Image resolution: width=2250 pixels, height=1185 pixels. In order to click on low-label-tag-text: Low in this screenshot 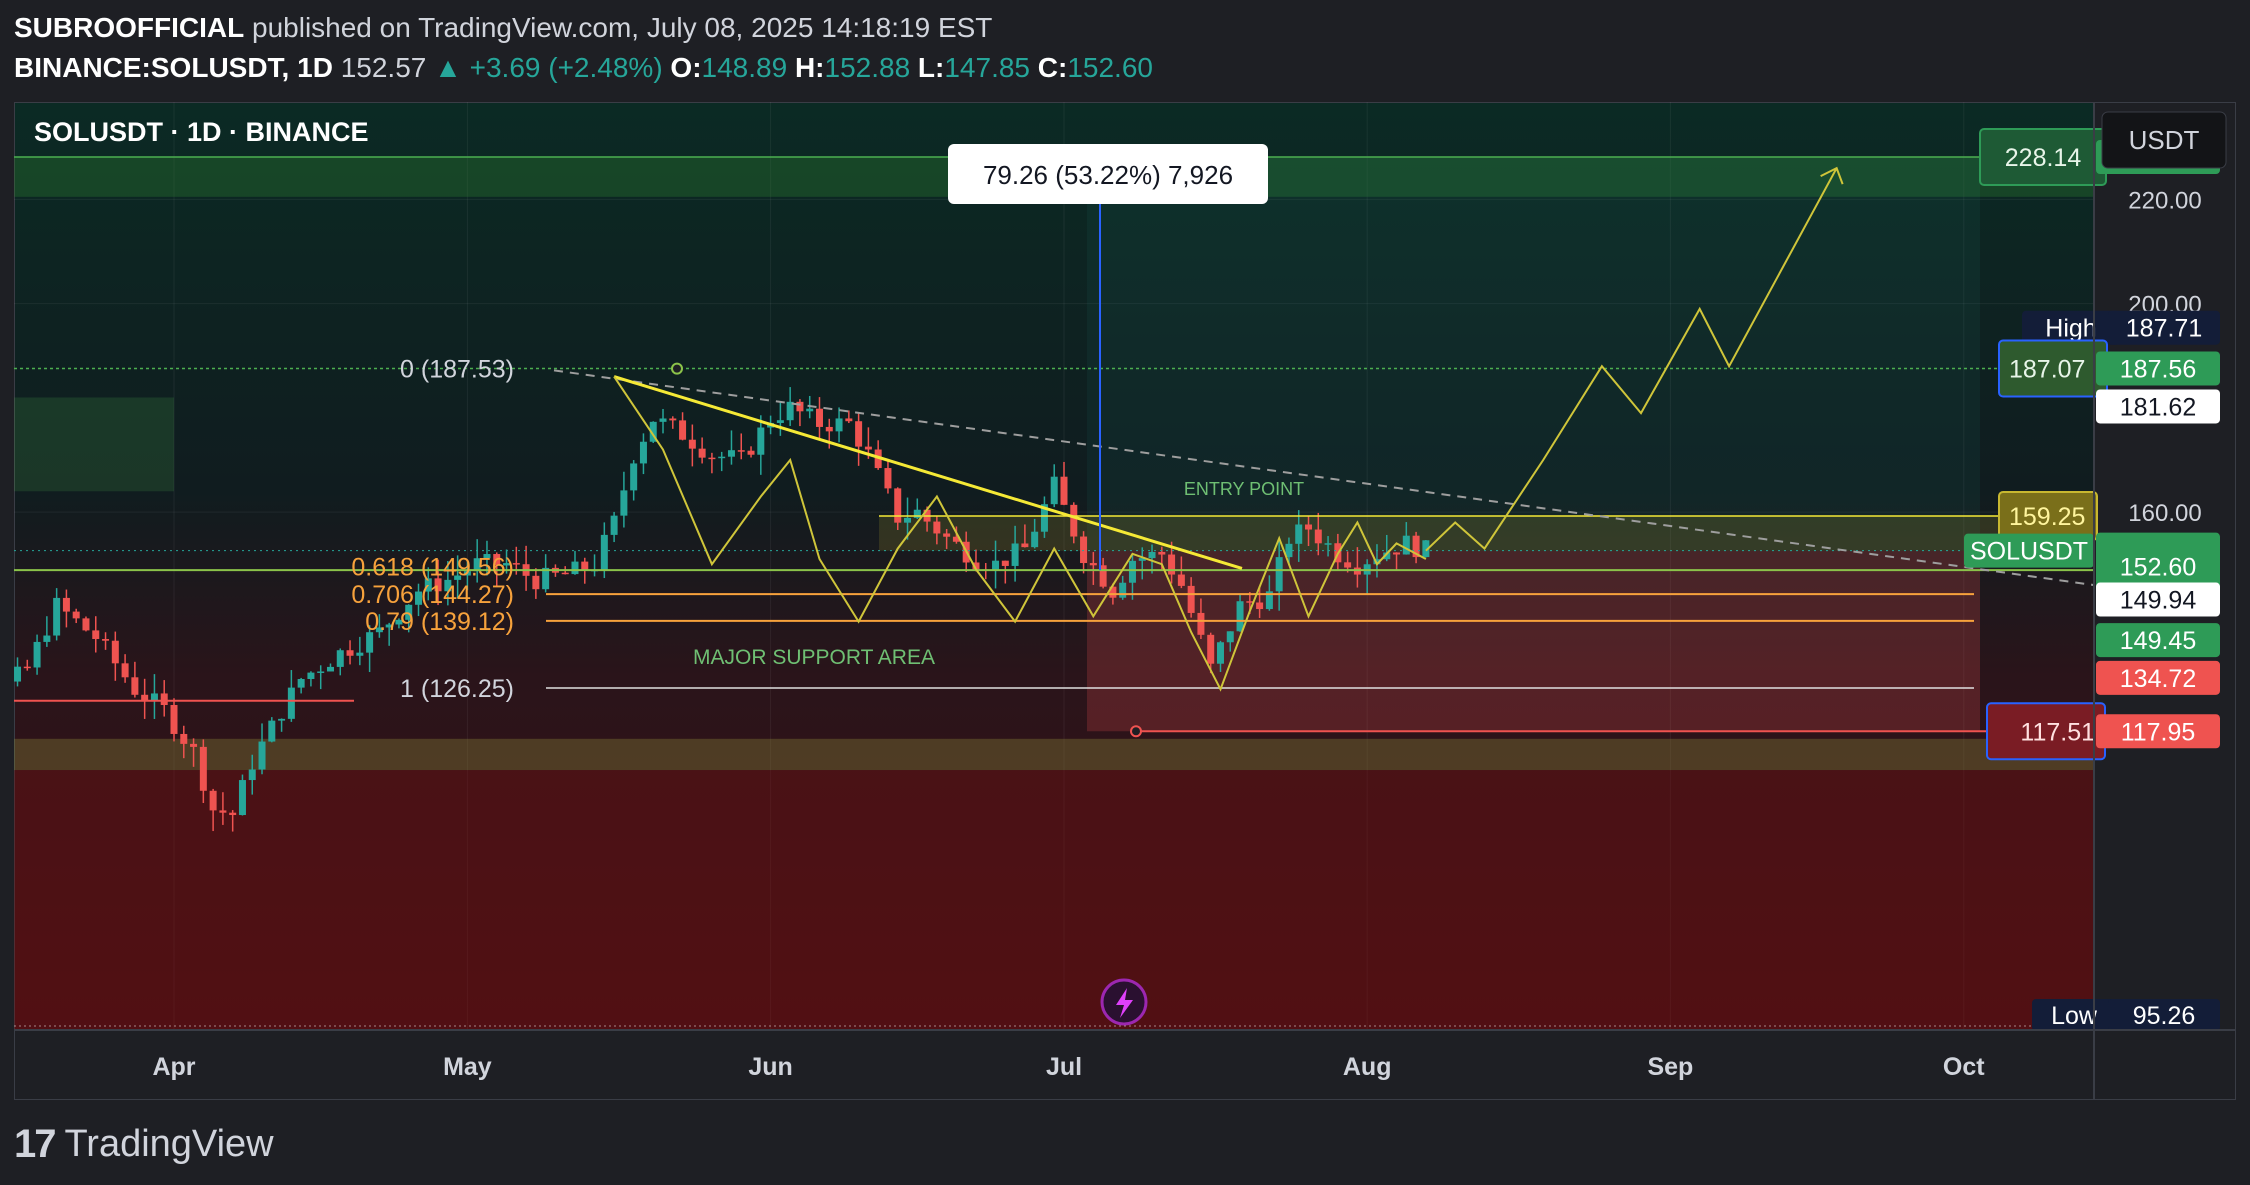, I will do `click(2074, 1016)`.